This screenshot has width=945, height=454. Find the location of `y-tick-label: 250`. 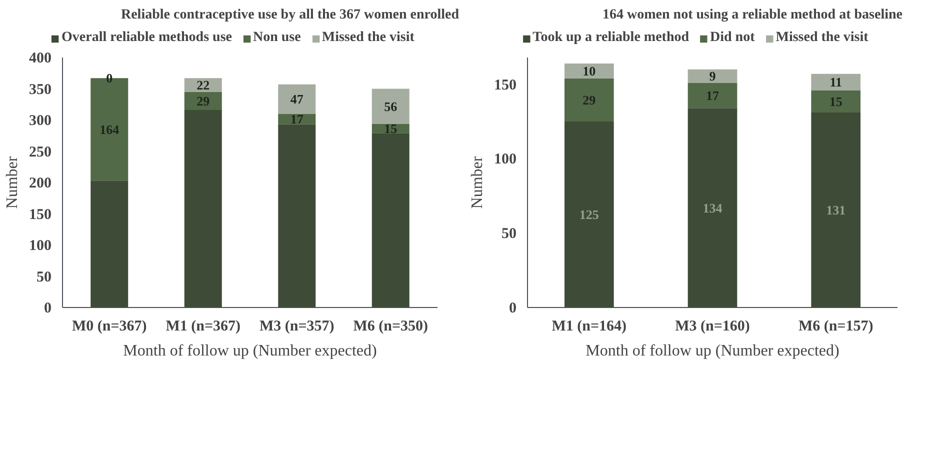

y-tick-label: 250 is located at coordinates (40, 152).